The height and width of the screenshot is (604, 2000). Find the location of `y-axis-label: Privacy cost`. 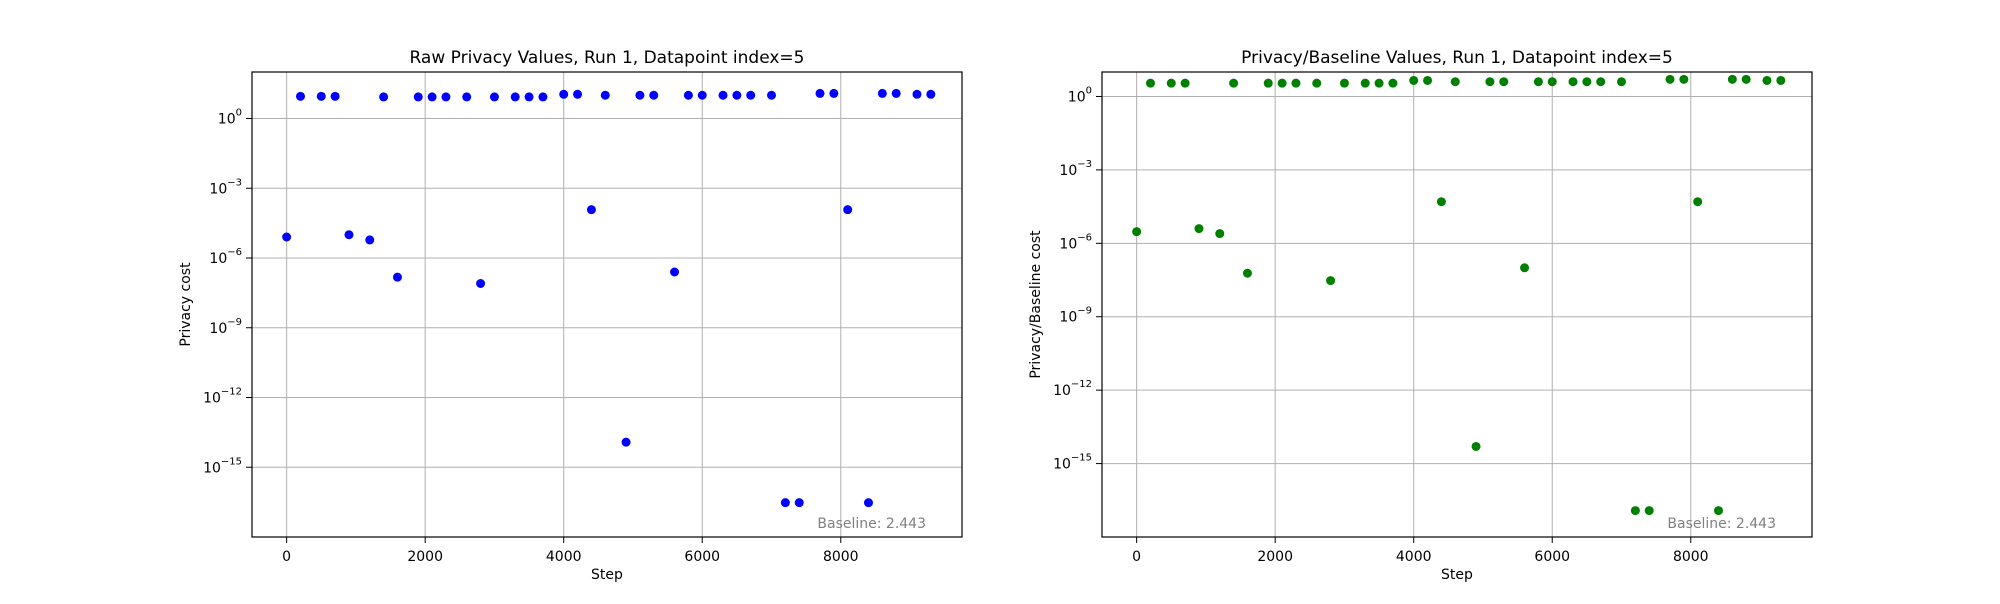

y-axis-label: Privacy cost is located at coordinates (186, 304).